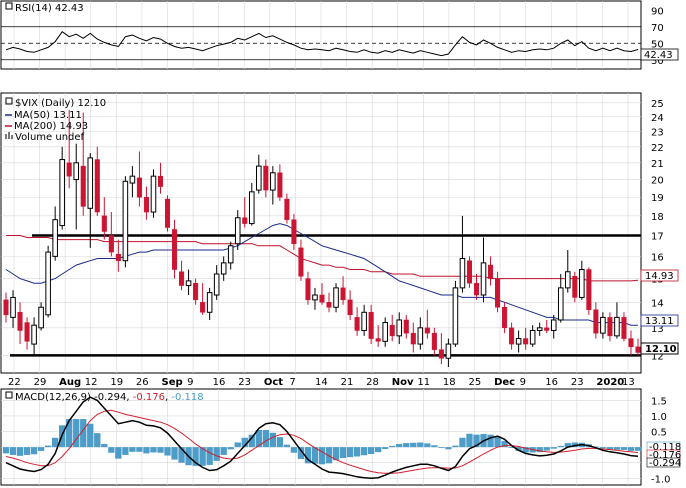 The image size is (686, 488). What do you see at coordinates (551, 382) in the screenshot?
I see `x-axis-label: 16` at bounding box center [551, 382].